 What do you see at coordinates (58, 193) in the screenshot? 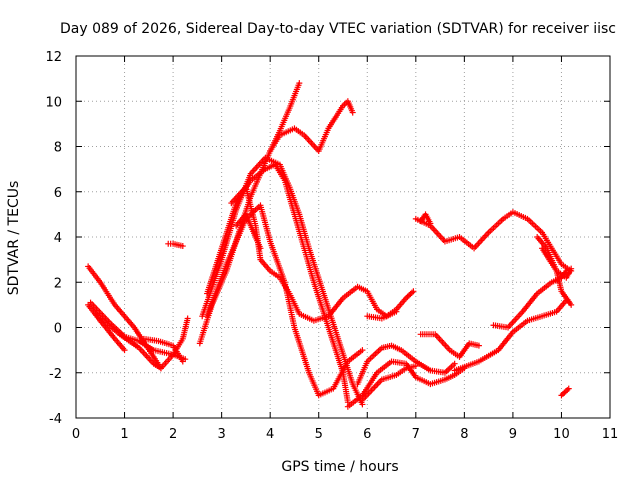
I see `y-tick-label: 6` at bounding box center [58, 193].